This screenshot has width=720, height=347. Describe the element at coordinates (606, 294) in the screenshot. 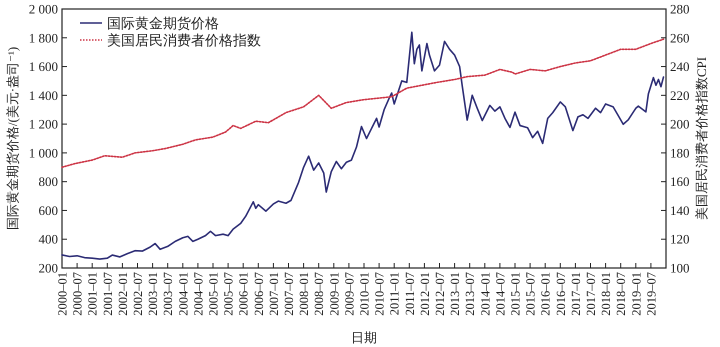

I see `x-tick-label: 2018–01` at that location.